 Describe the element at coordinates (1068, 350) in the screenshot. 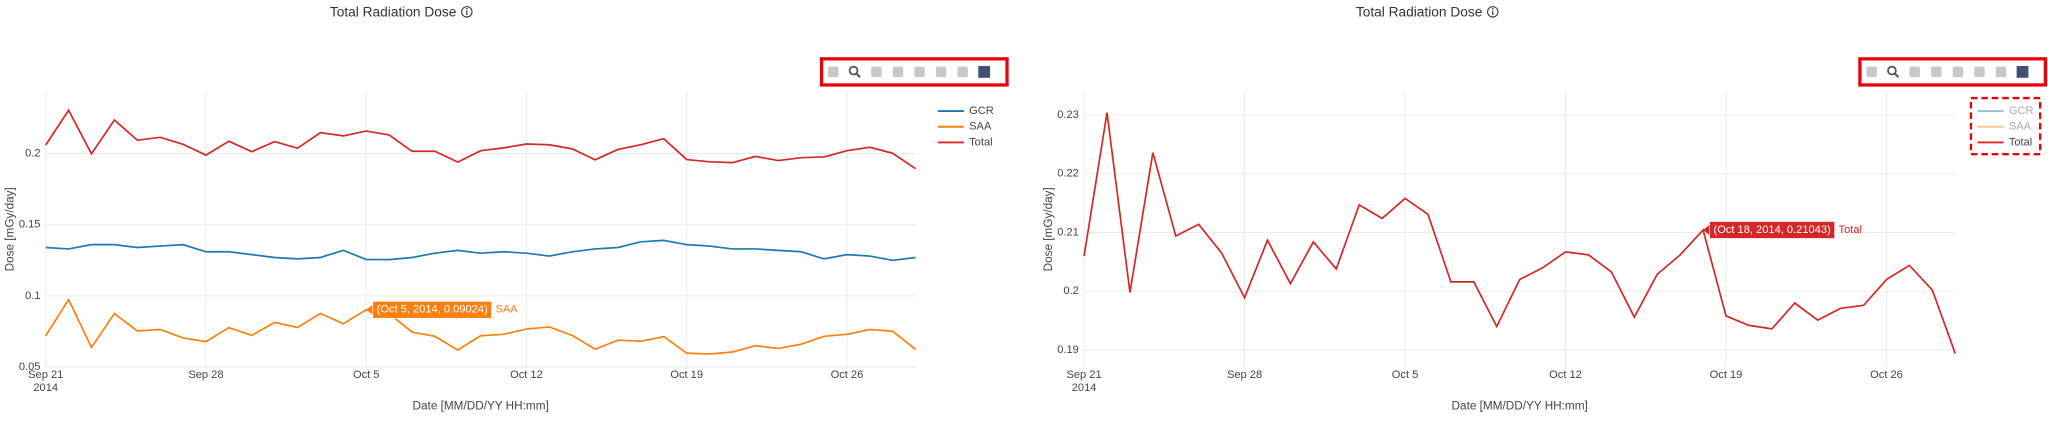

I see `y-tick-label: 0.19` at that location.